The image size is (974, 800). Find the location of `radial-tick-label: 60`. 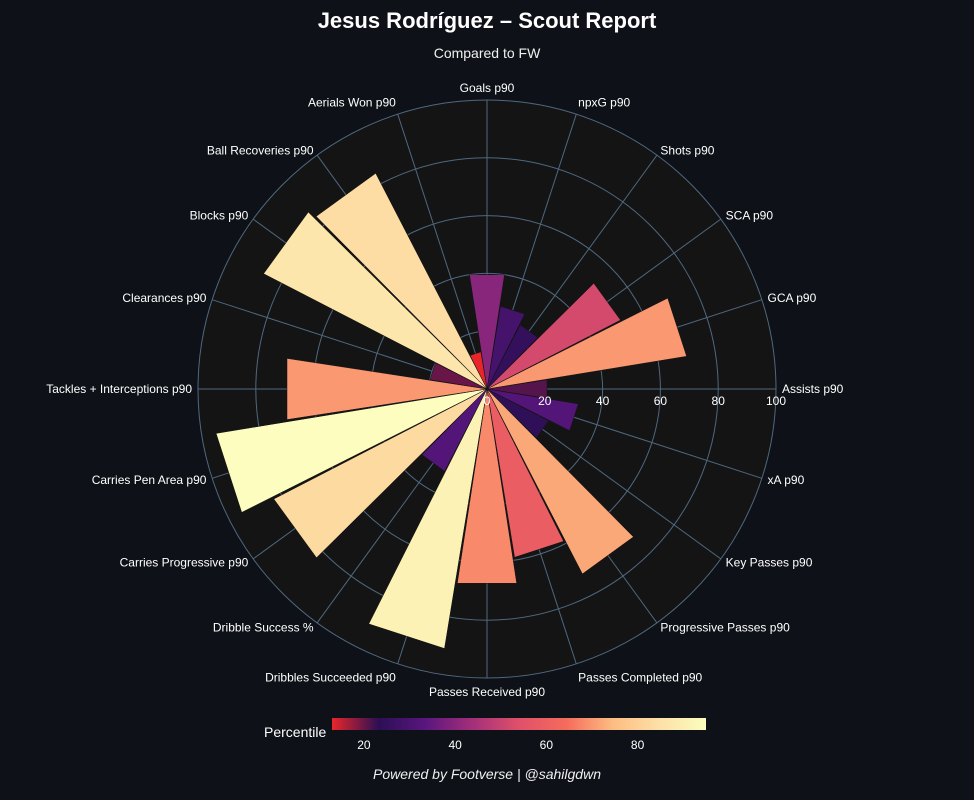

radial-tick-label: 60 is located at coordinates (661, 401).